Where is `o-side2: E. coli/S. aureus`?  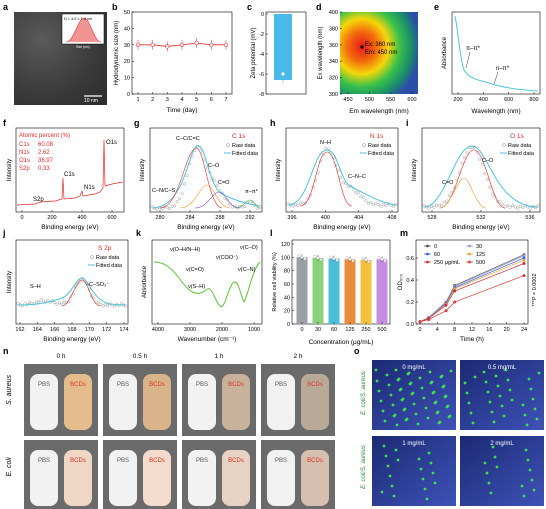 o-side2: E. coli/S. aureus is located at coordinates (364, 467).